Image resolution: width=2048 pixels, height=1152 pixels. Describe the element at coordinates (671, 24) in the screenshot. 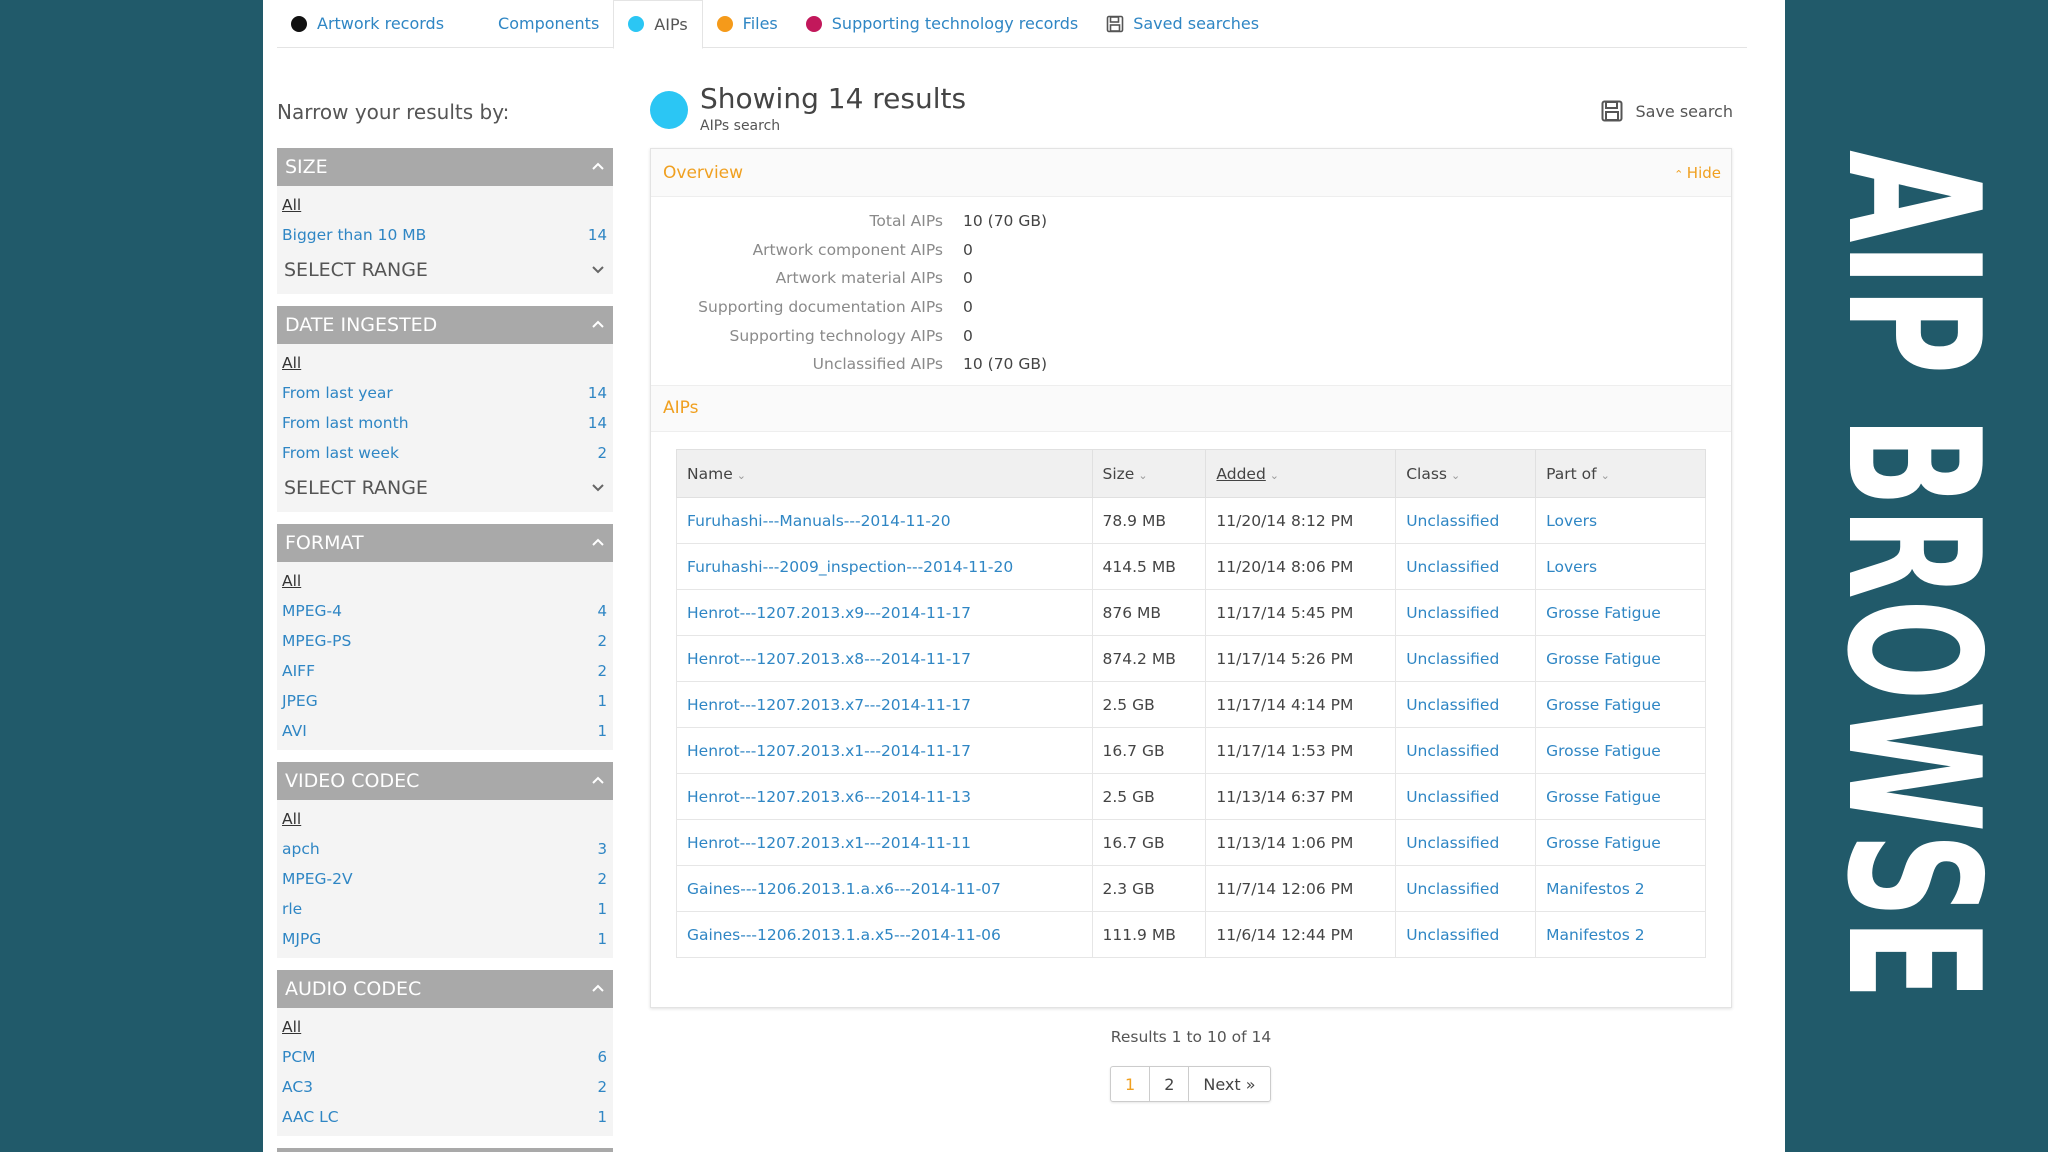

I see `tab-label: AIPs` at that location.